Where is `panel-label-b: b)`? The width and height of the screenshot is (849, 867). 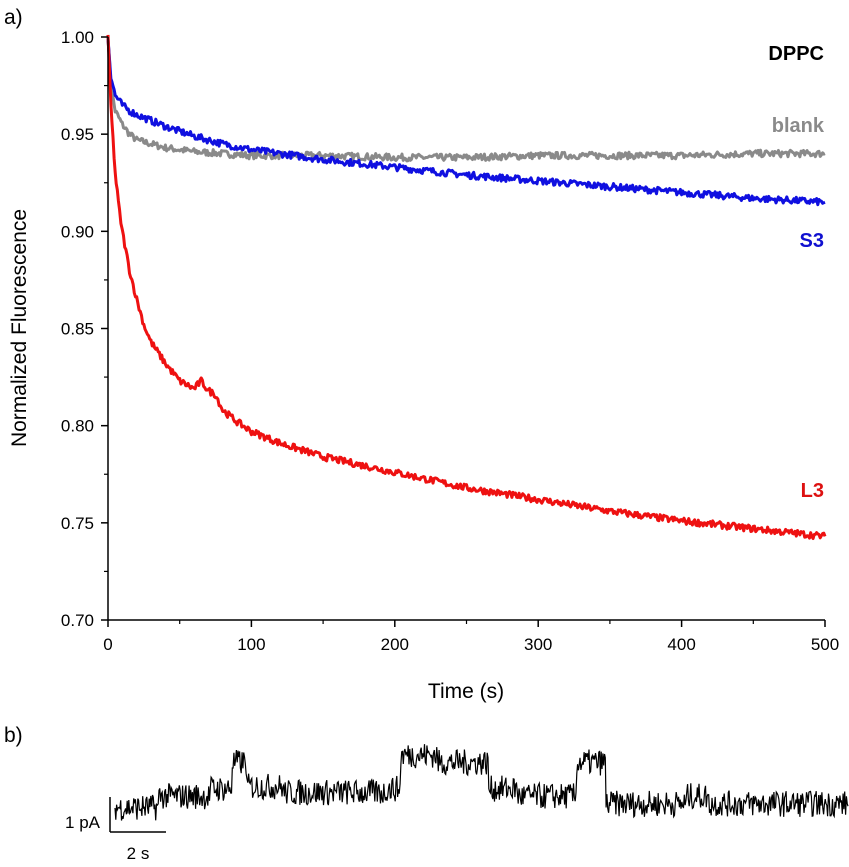 panel-label-b: b) is located at coordinates (13, 735).